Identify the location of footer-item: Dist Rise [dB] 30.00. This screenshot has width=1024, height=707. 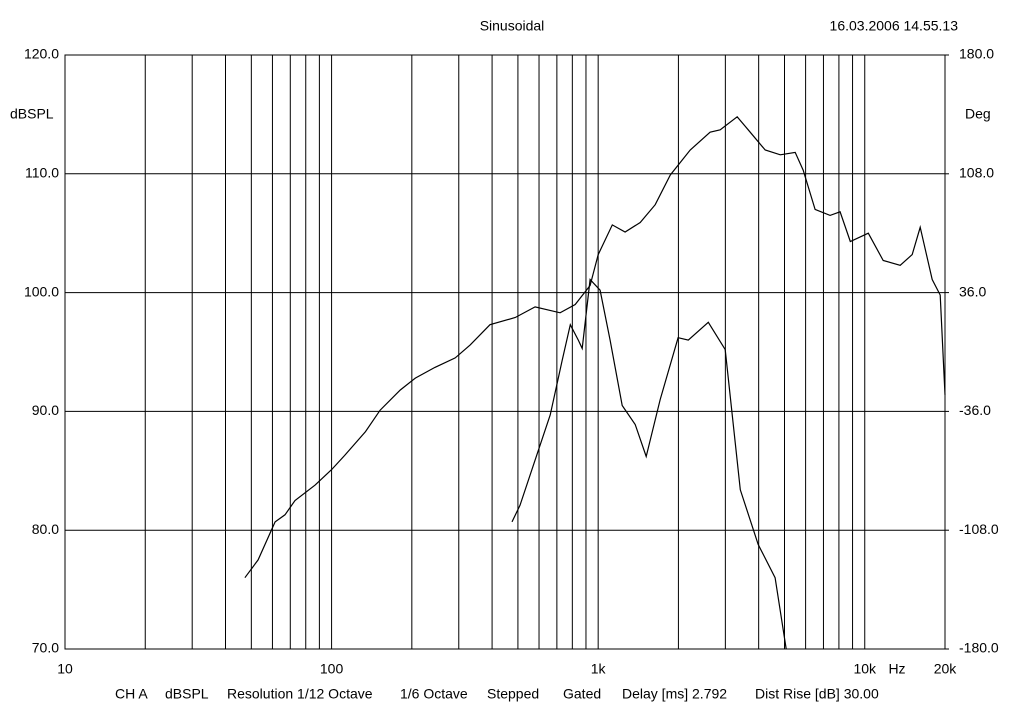
(817, 694).